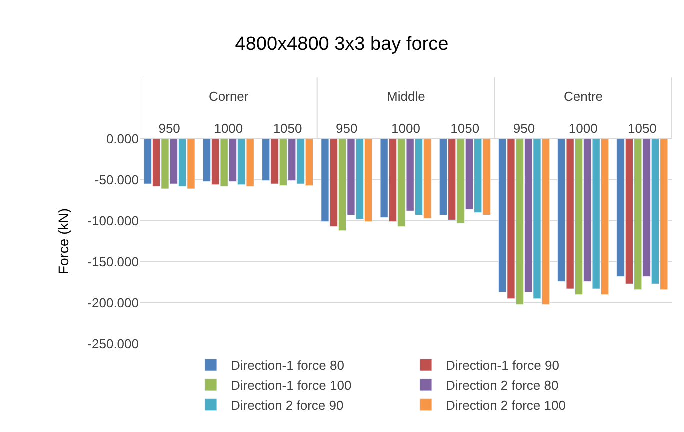 The image size is (684, 432). What do you see at coordinates (503, 366) in the screenshot?
I see `legend-label: Direction-1 force 90` at bounding box center [503, 366].